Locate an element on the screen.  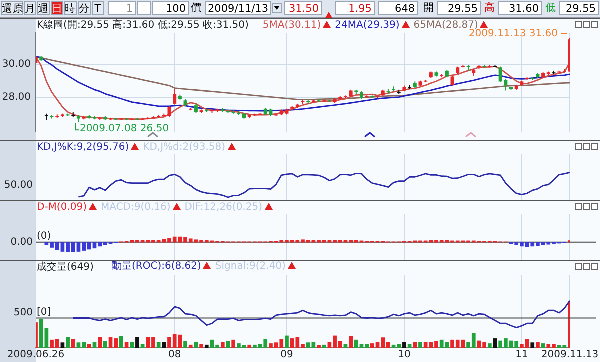
text: 31.50 is located at coordinates (303, 8).